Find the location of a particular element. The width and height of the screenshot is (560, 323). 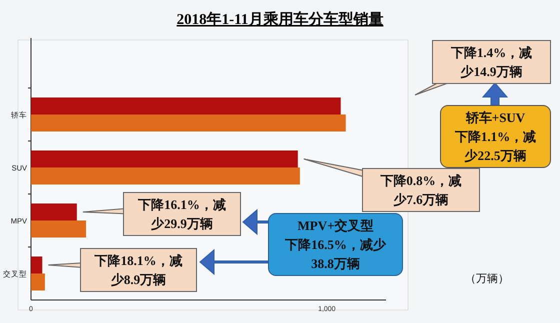

text: 轿车+SUV is located at coordinates (495, 118).